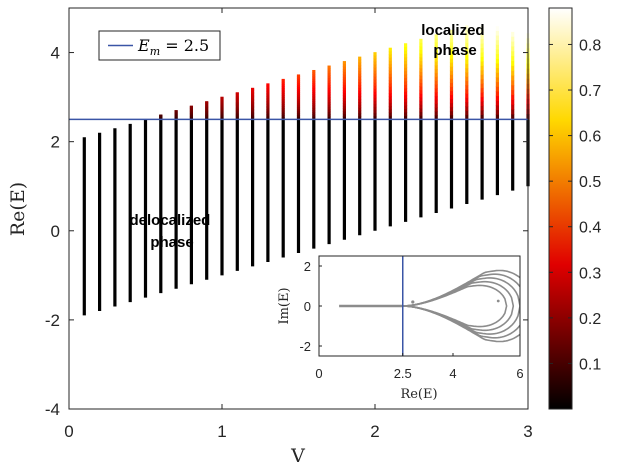 This screenshot has height=468, width=619. What do you see at coordinates (284, 305) in the screenshot?
I see `inset-y-axis-label: Im(E)` at bounding box center [284, 305].